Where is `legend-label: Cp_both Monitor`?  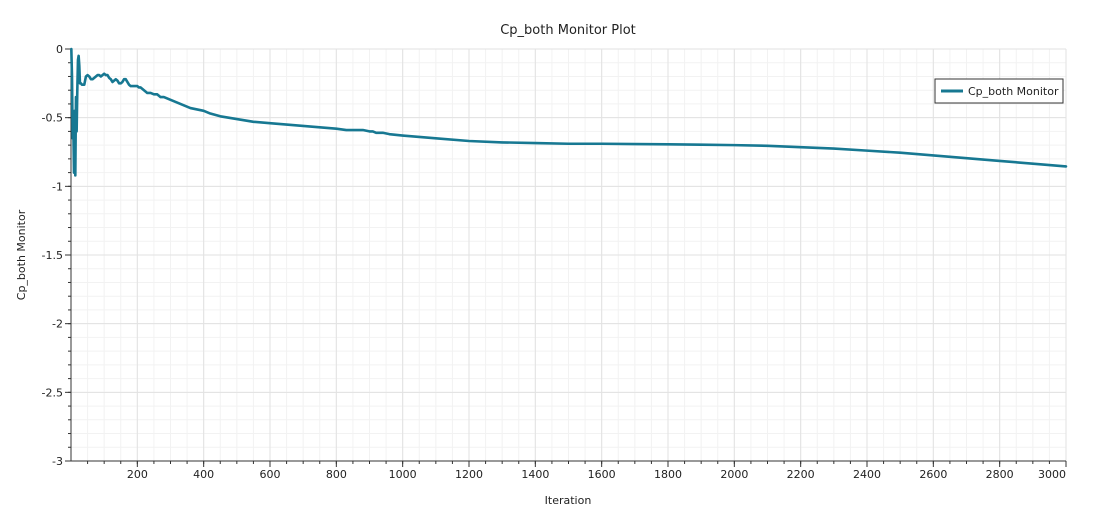
legend-label: Cp_both Monitor is located at coordinates (1013, 91).